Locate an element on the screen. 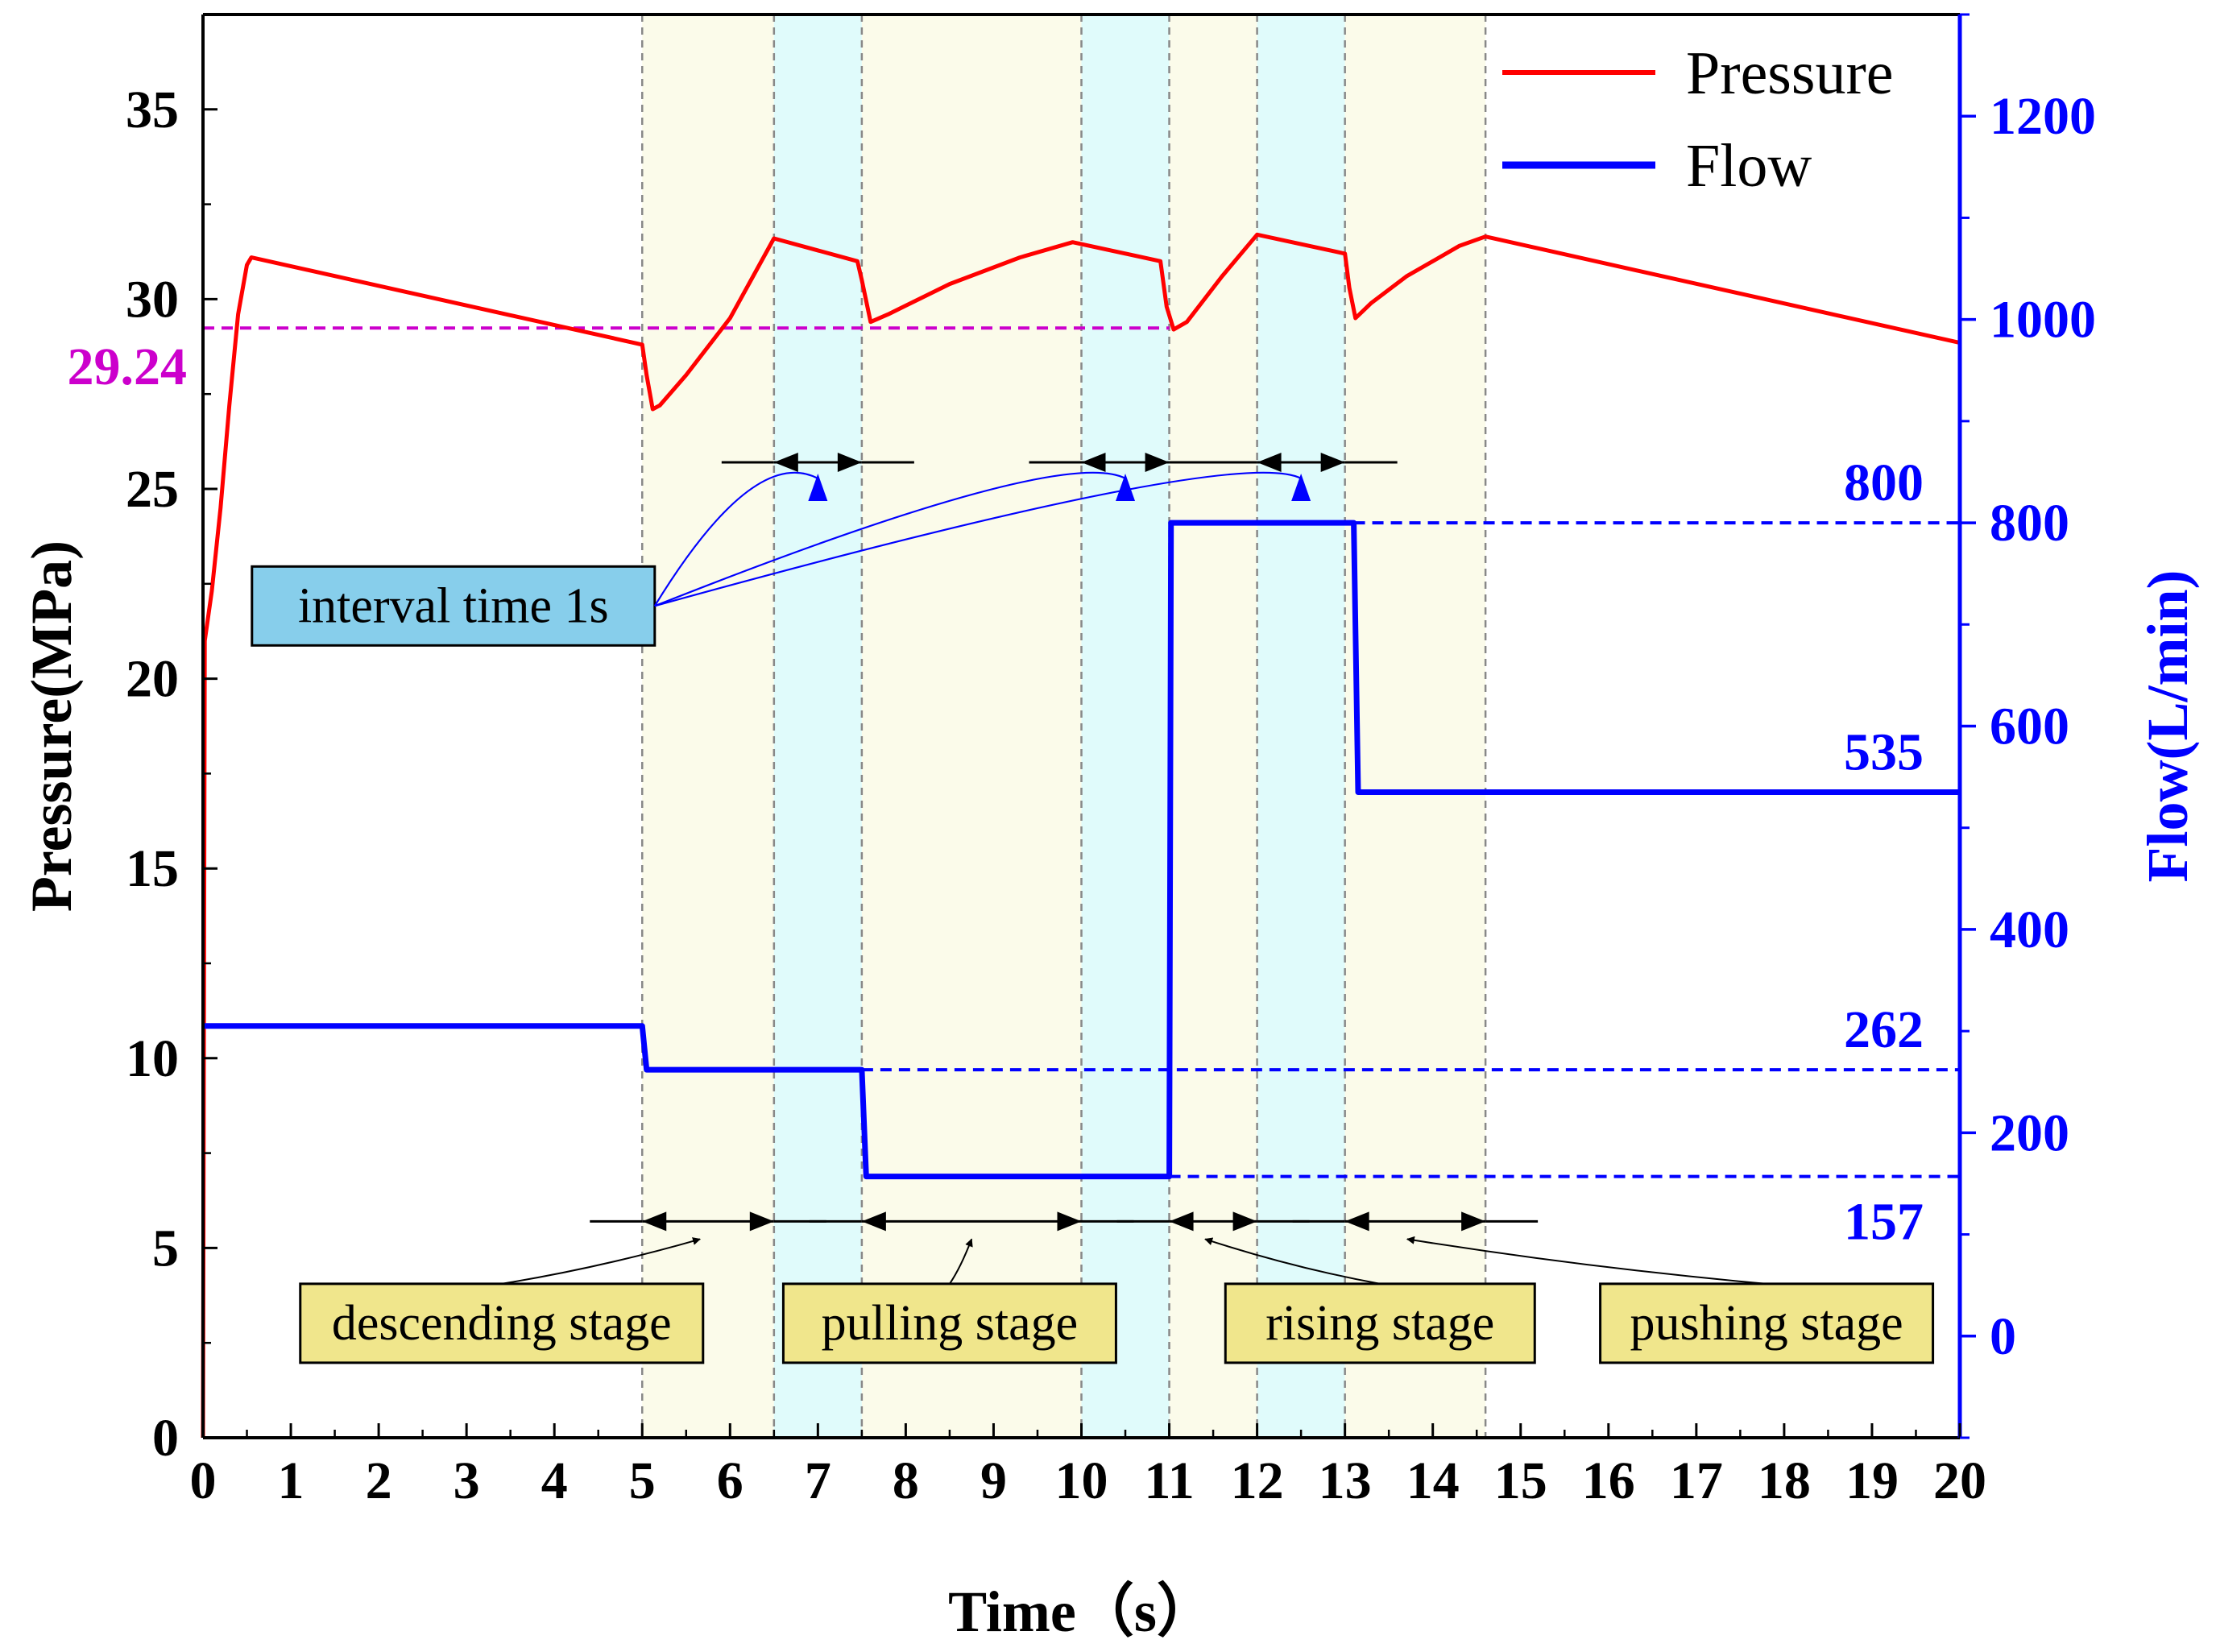 The height and width of the screenshot is (1652, 2216). x-tick-label-1: 1 is located at coordinates (291, 1480).